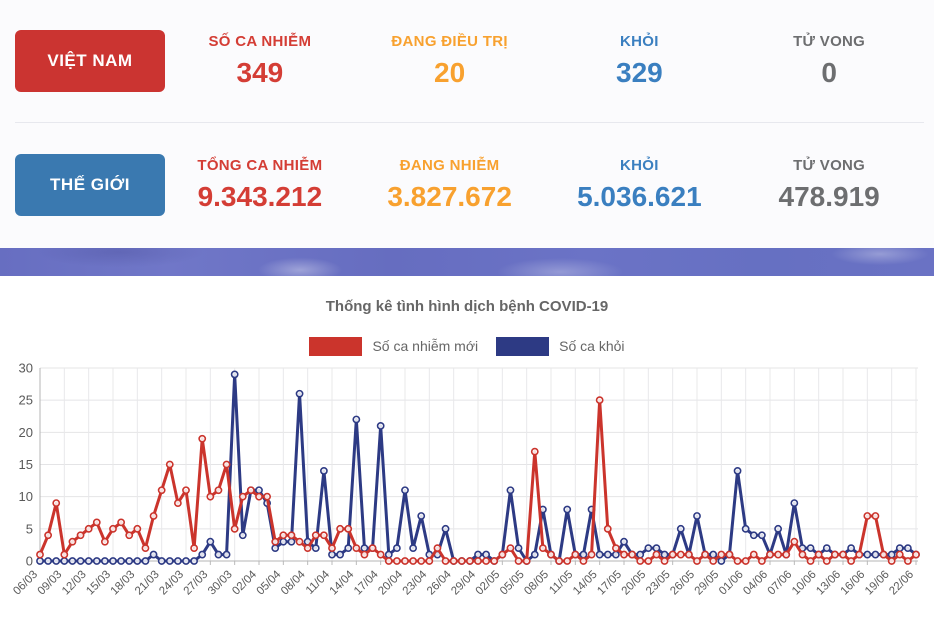 Image resolution: width=934 pixels, height=619 pixels. Describe the element at coordinates (449, 165) in the screenshot. I see `stat-label: ĐANG NHIỄM` at that location.